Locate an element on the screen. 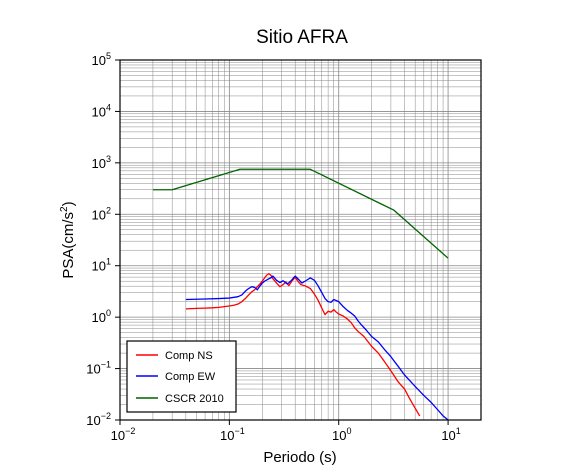  legend-label-cscr: CSCR 2010 is located at coordinates (194, 399).